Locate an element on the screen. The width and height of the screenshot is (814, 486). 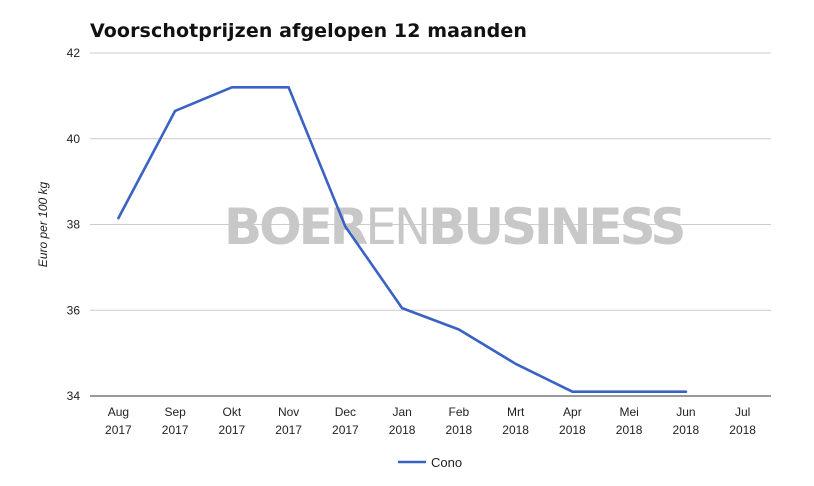
y-axis-ticks: 34 36 38 40 42 is located at coordinates (74, 224).